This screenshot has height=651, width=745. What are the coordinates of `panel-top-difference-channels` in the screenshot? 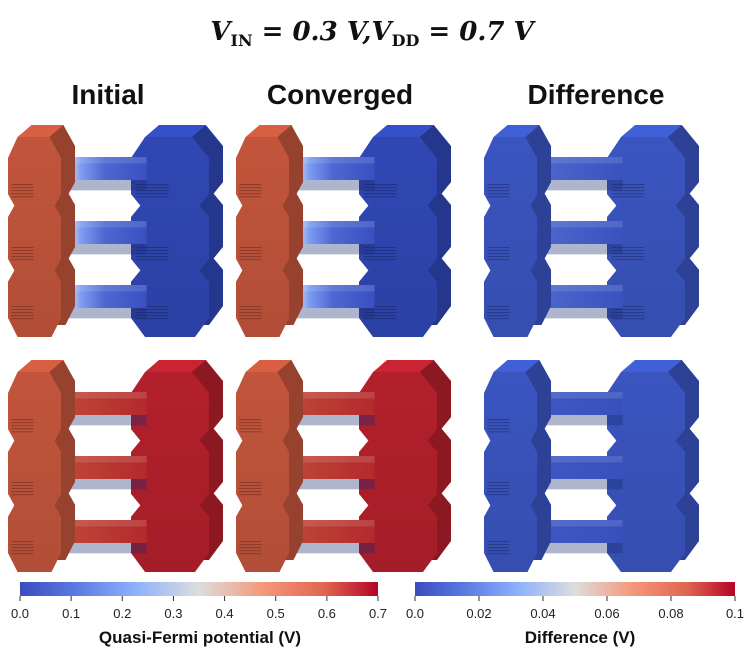 It's located at (580, 238).